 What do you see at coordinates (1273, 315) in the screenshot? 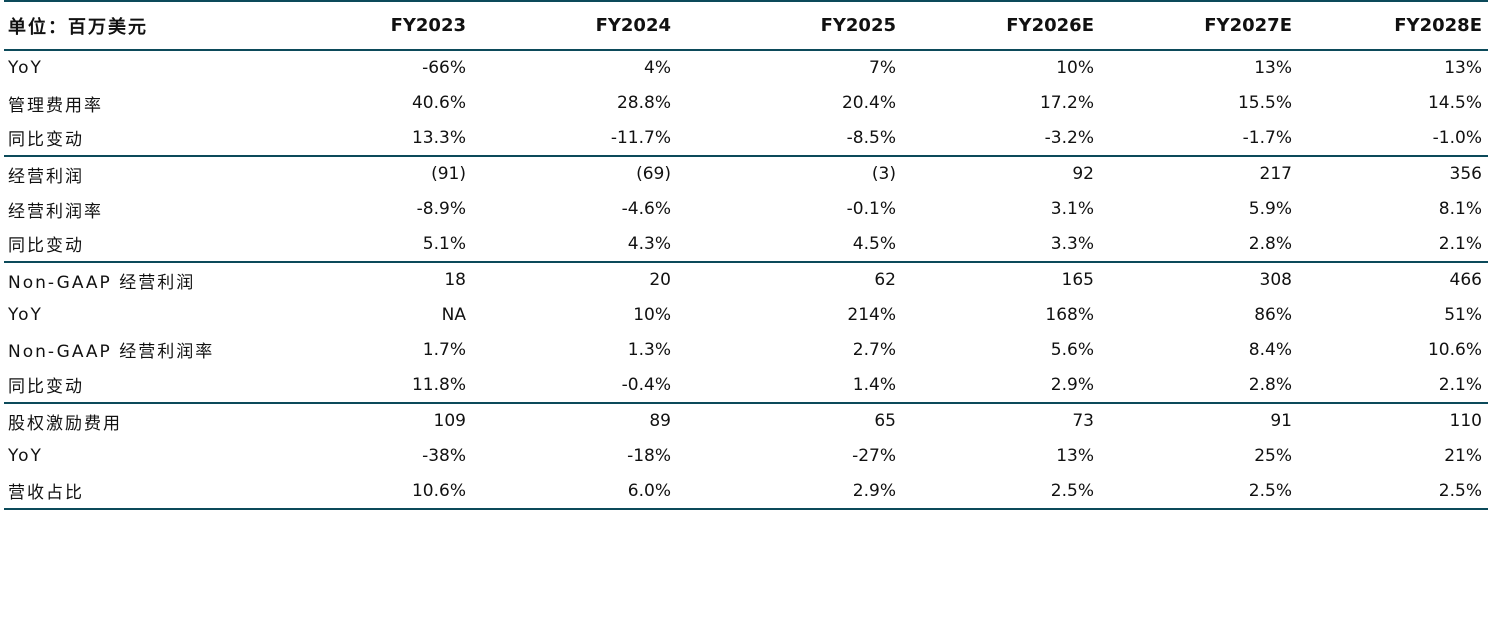
I see `table-cell: 86%` at bounding box center [1273, 315].